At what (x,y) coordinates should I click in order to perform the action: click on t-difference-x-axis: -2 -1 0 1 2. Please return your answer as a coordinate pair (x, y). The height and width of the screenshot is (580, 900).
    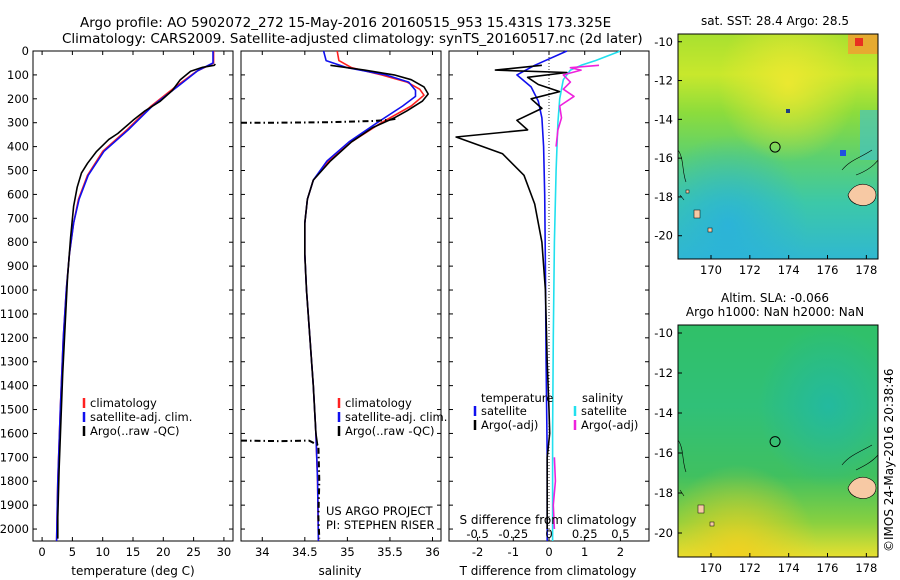
    Looking at the image, I should click on (548, 305).